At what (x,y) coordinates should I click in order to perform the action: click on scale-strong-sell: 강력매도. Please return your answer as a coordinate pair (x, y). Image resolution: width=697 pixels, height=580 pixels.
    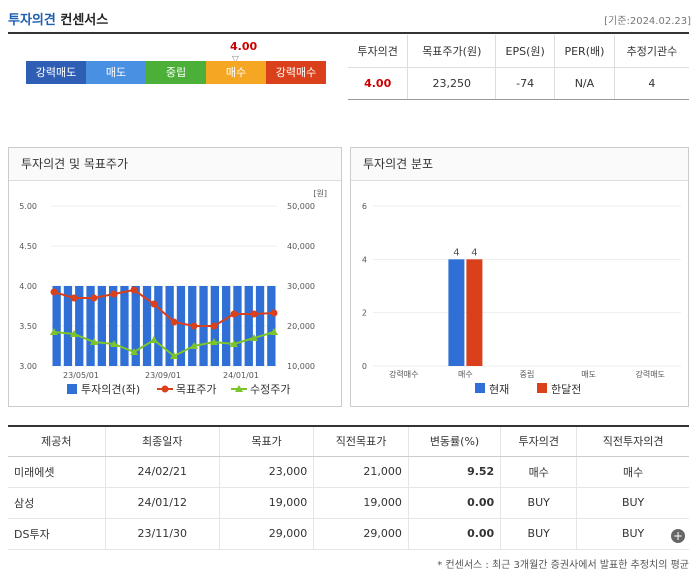
    Looking at the image, I should click on (56, 72).